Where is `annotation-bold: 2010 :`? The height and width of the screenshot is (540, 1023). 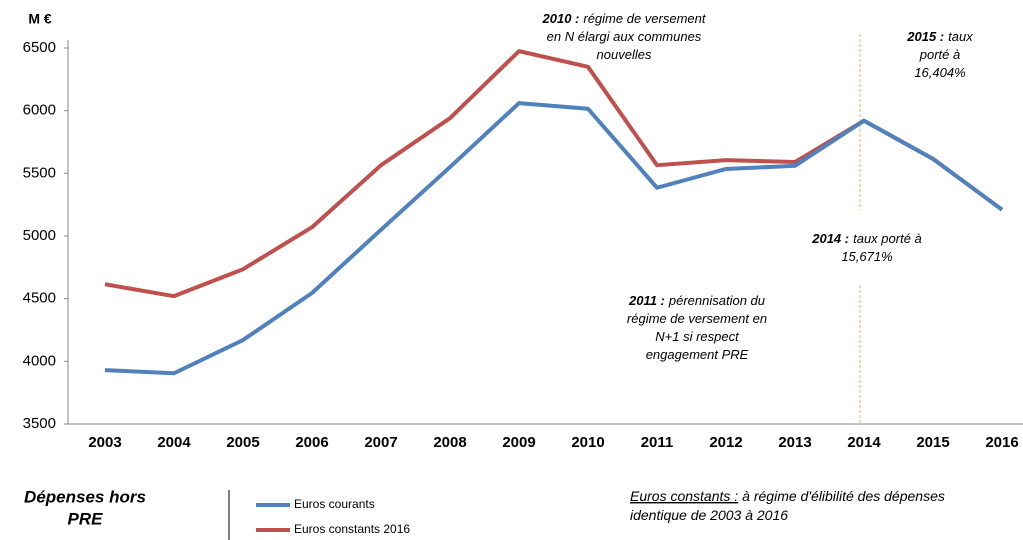
annotation-bold: 2010 : is located at coordinates (561, 18).